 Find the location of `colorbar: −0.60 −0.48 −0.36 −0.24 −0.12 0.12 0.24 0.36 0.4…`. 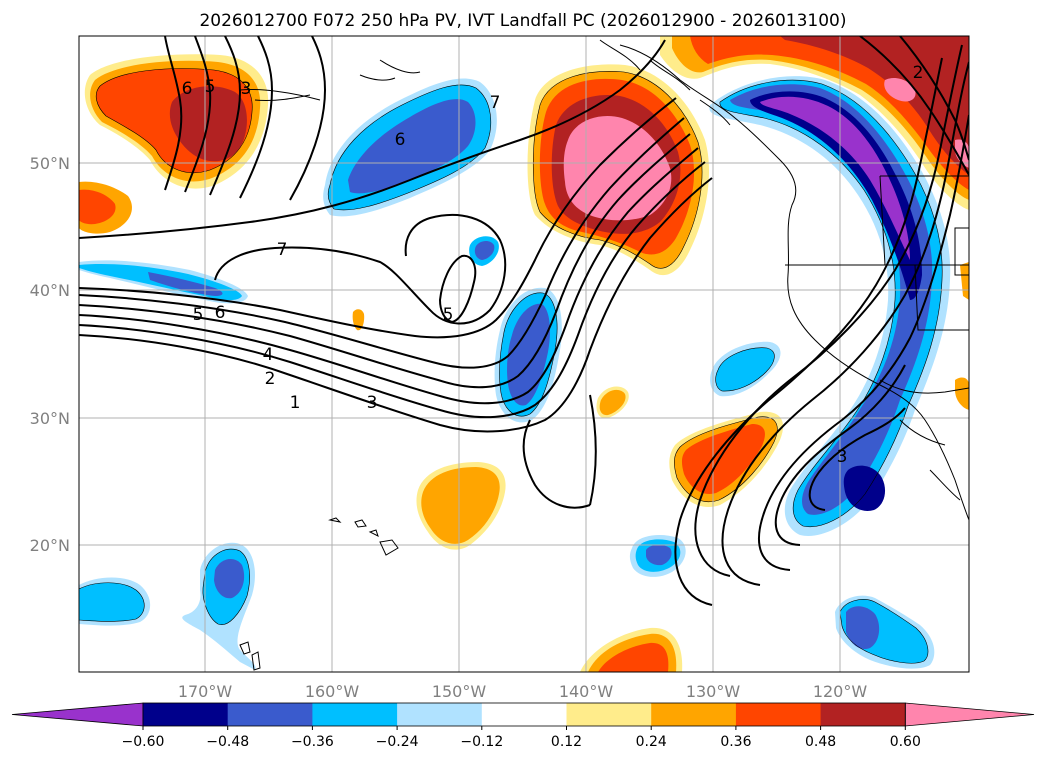

colorbar: −0.60 −0.48 −0.36 −0.24 −0.12 0.12 0.24 0.36 0.4… is located at coordinates (523, 726).